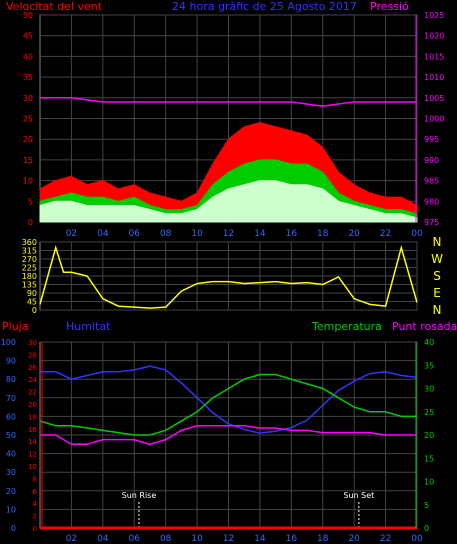 The image size is (457, 544). I want to click on rain-axis-tick-label: 24, so click(32, 380).